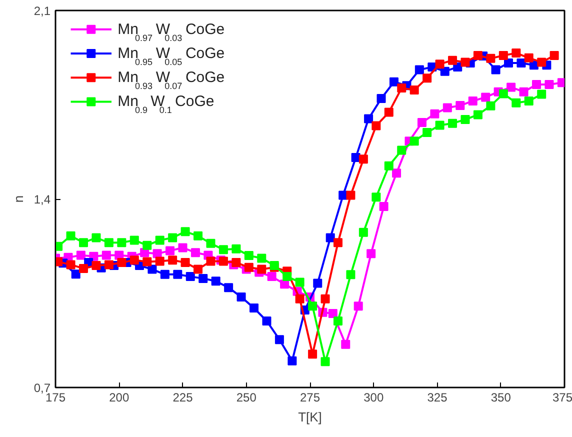 The height and width of the screenshot is (437, 572). What do you see at coordinates (183, 397) in the screenshot?
I see `x-tick-label: 225` at bounding box center [183, 397].